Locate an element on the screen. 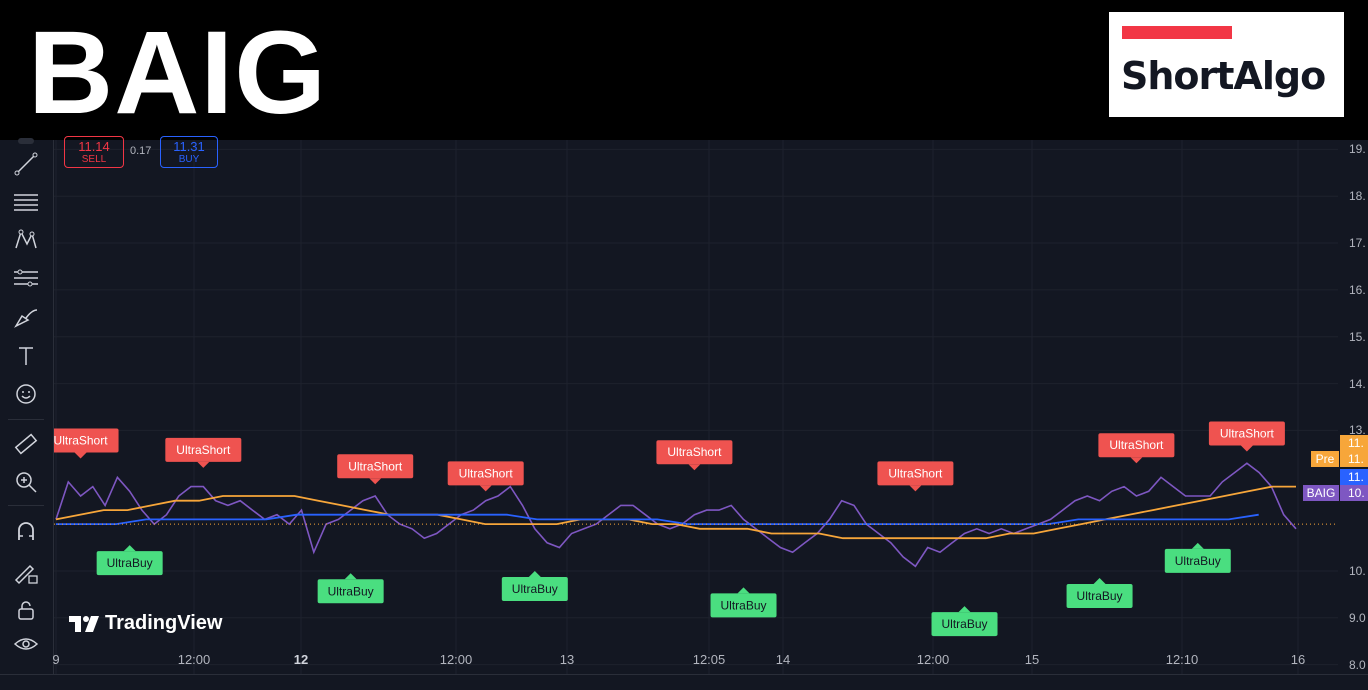 This screenshot has width=1368, height=690. tradingview-watermark: TradingView is located at coordinates (164, 623).